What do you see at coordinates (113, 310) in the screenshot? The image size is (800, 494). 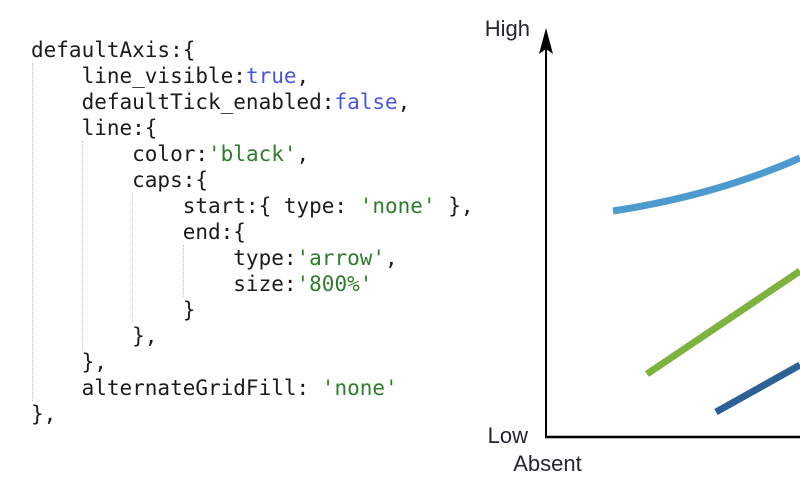 I see `code-token-p: }` at bounding box center [113, 310].